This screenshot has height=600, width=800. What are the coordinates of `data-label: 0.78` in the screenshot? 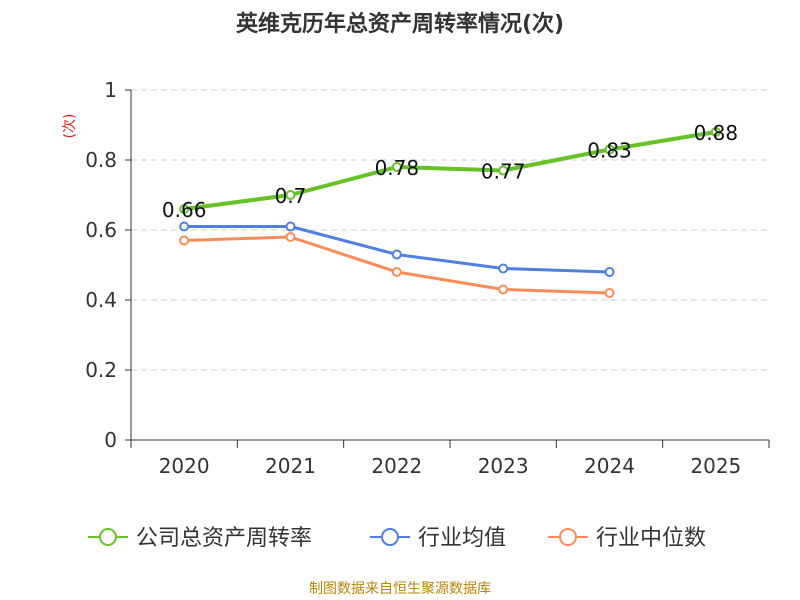 It's located at (397, 168).